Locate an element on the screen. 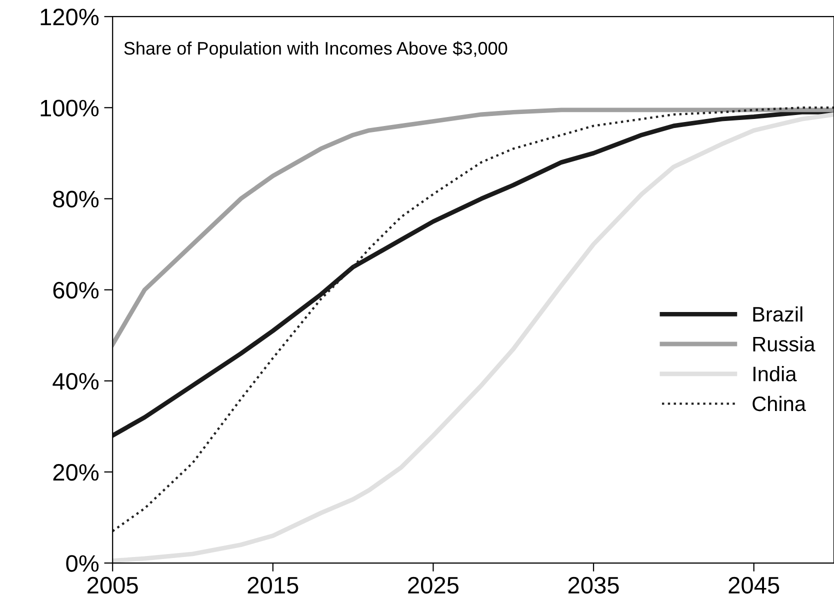 This screenshot has width=834, height=614. legend-label: Russia is located at coordinates (784, 344).